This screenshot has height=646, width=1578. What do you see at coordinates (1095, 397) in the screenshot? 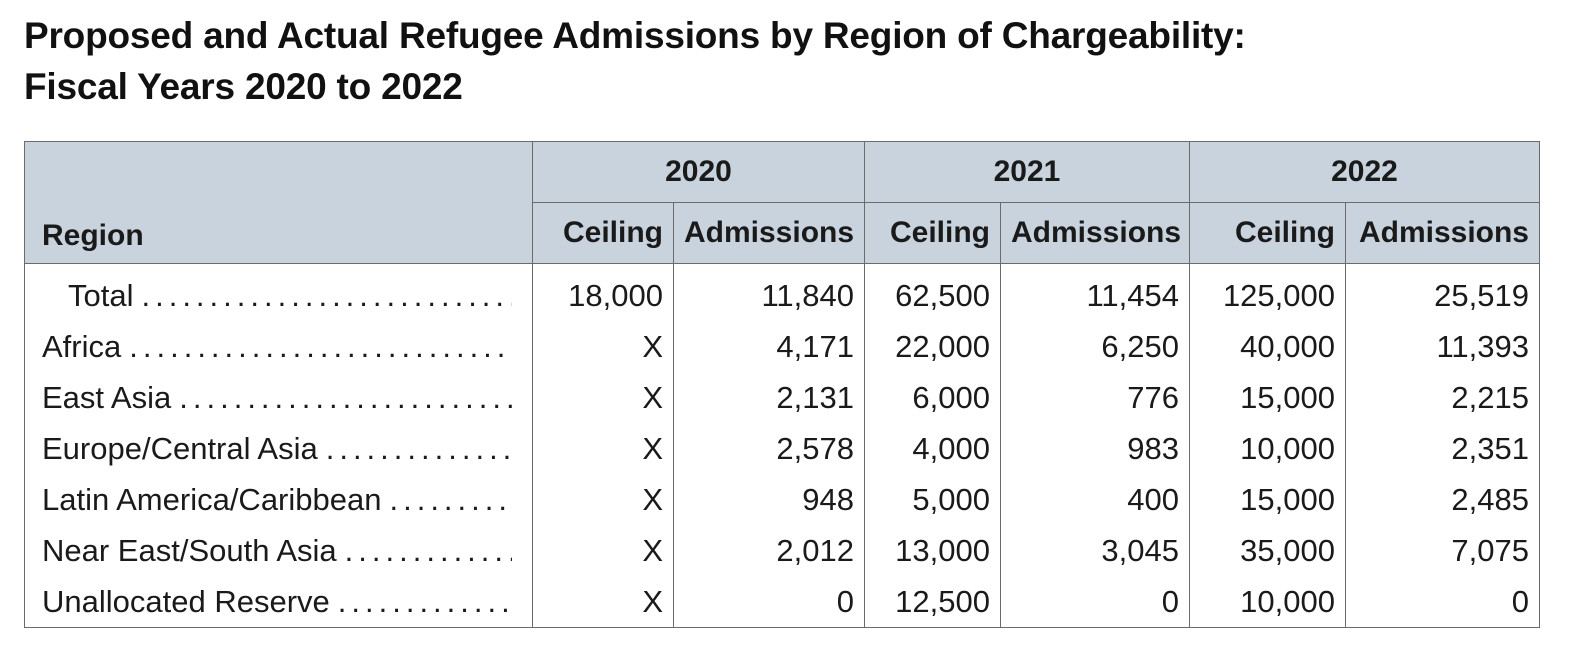
I see `admissions-2021-cell: 776` at bounding box center [1095, 397].